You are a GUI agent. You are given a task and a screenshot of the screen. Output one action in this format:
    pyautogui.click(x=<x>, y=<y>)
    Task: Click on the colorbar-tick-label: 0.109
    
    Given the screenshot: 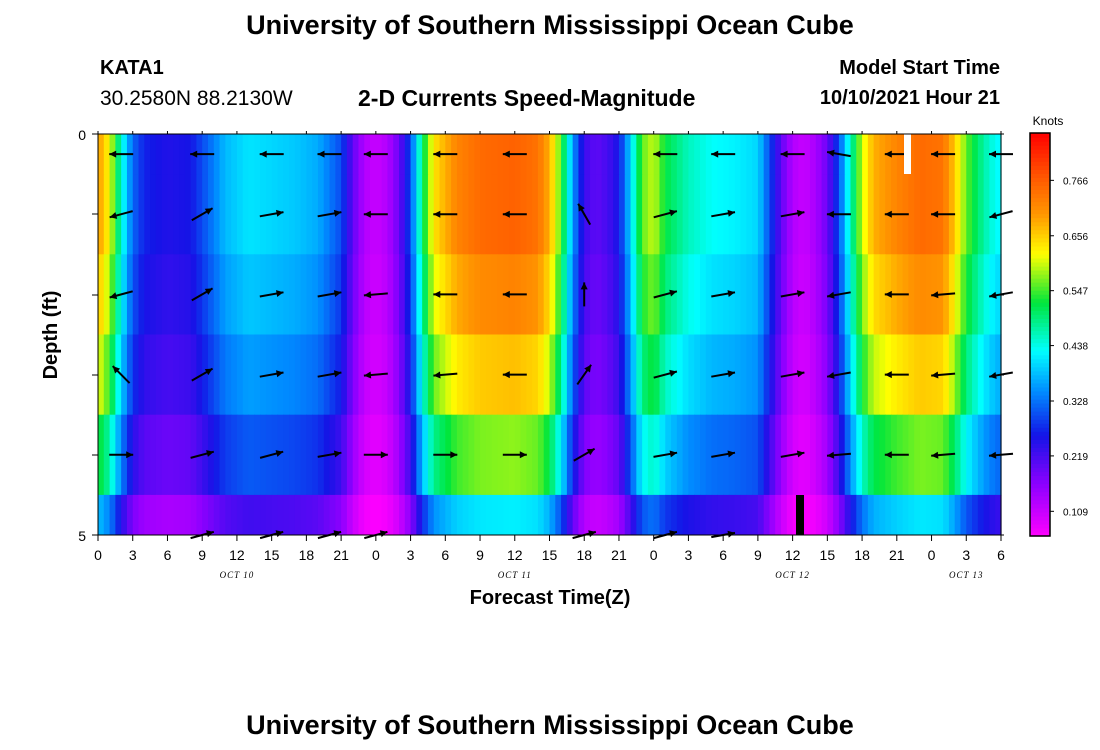 What is the action you would take?
    pyautogui.click(x=1075, y=512)
    